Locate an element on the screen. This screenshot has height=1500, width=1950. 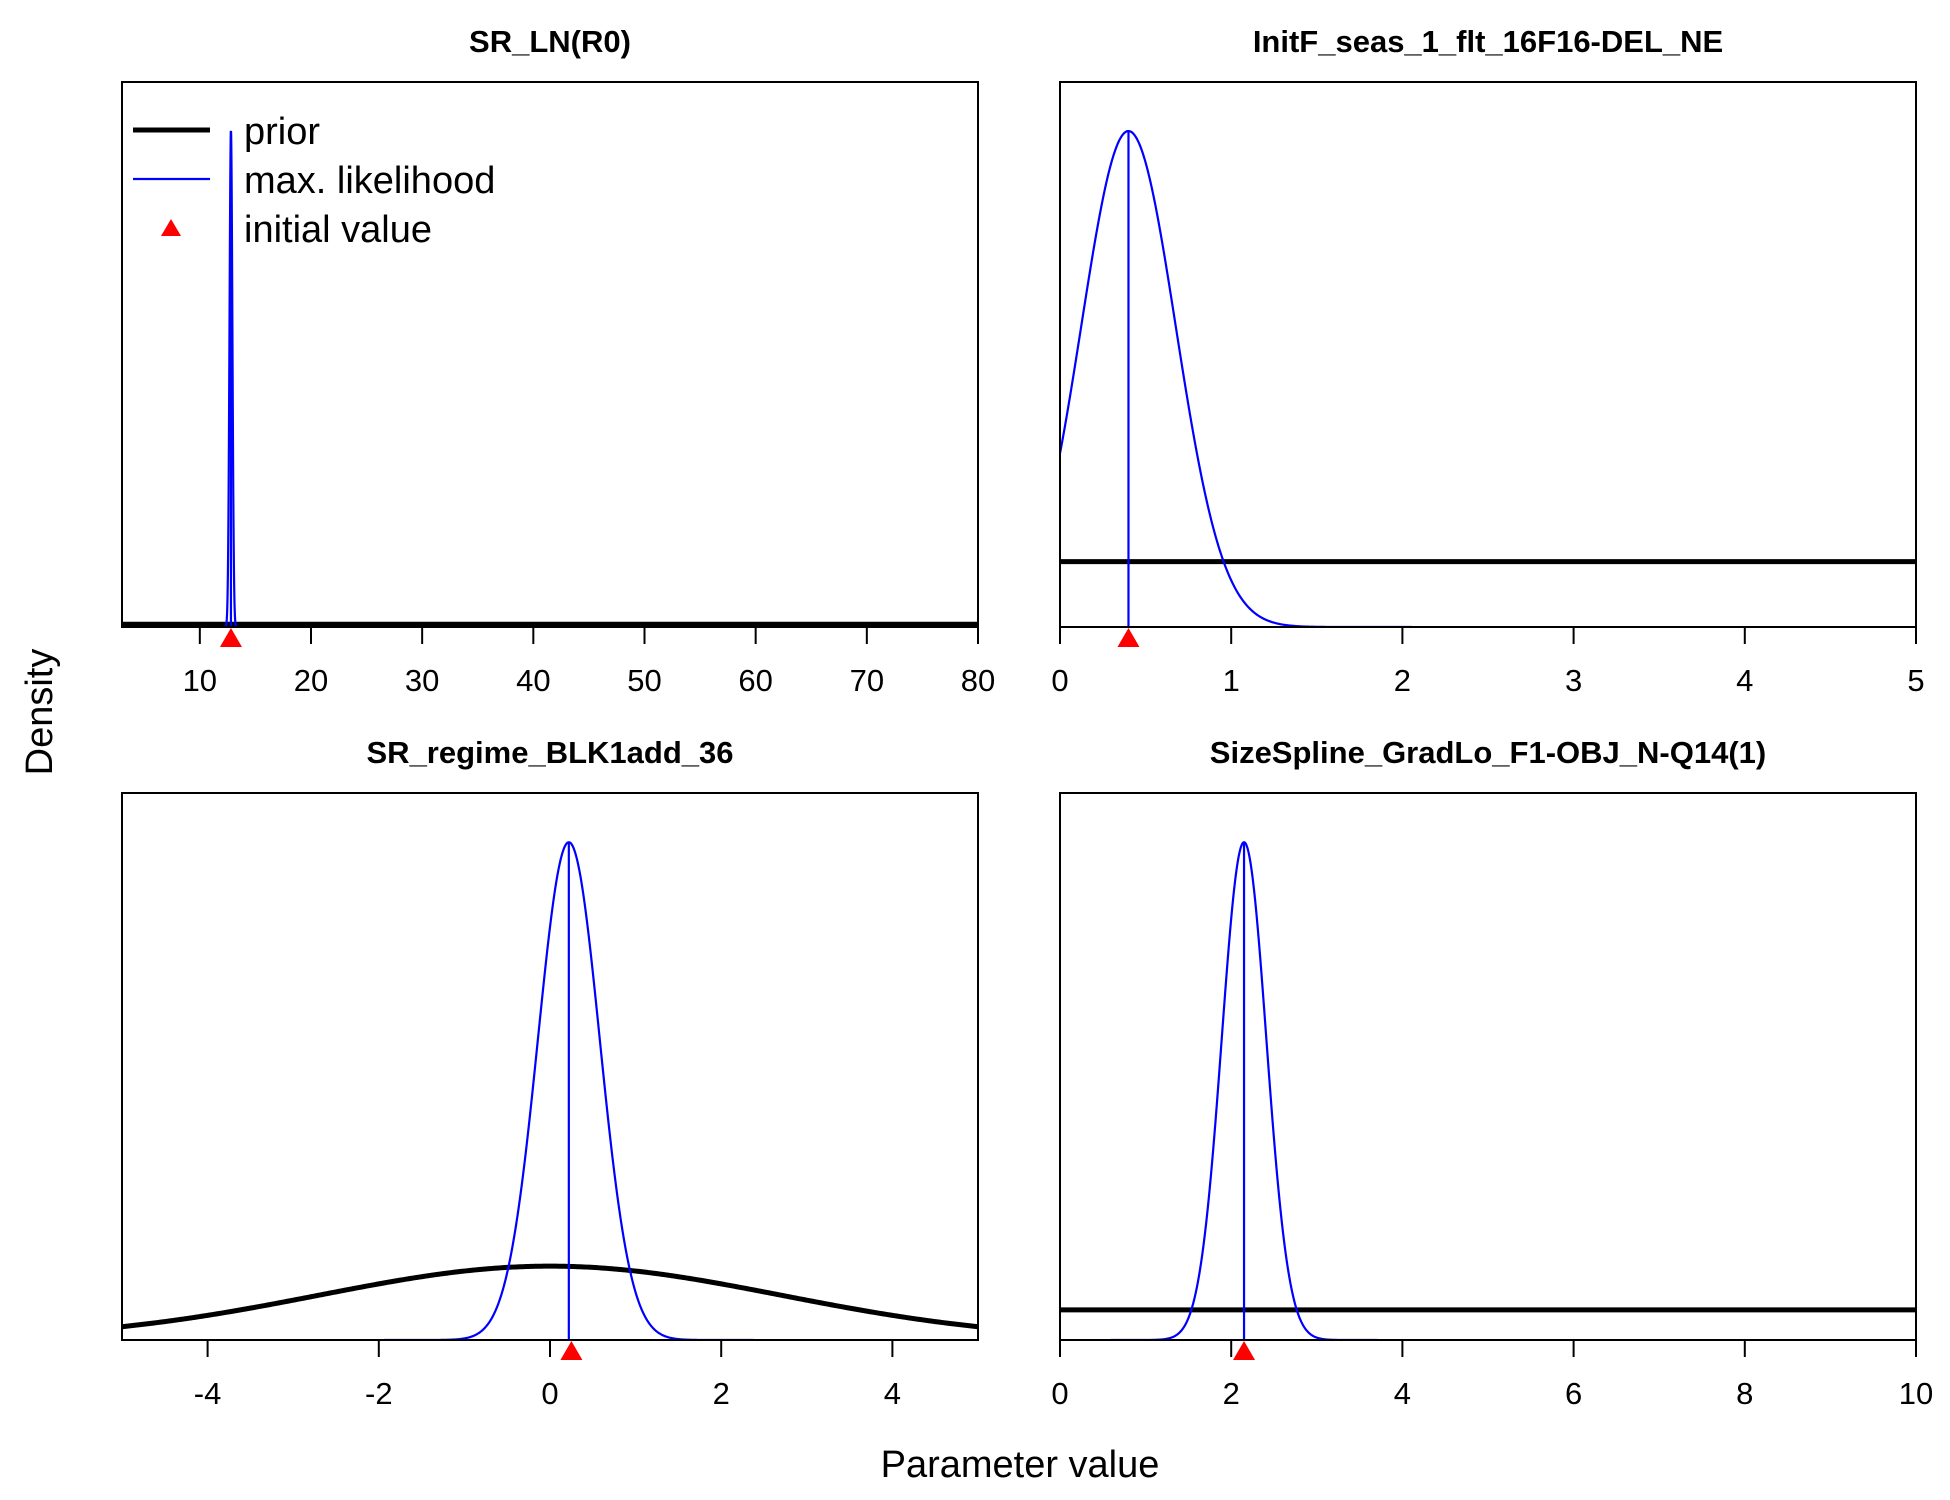
legend-label: max. likelihood is located at coordinates (369, 181).